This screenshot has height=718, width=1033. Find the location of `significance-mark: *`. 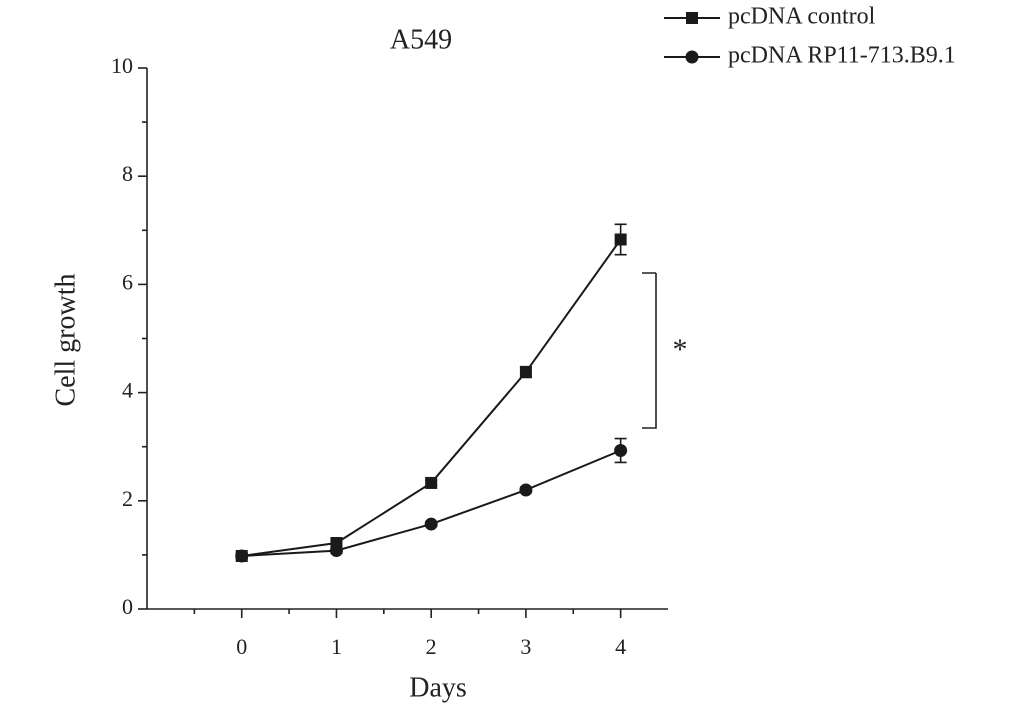

significance-mark: * is located at coordinates (680, 349).